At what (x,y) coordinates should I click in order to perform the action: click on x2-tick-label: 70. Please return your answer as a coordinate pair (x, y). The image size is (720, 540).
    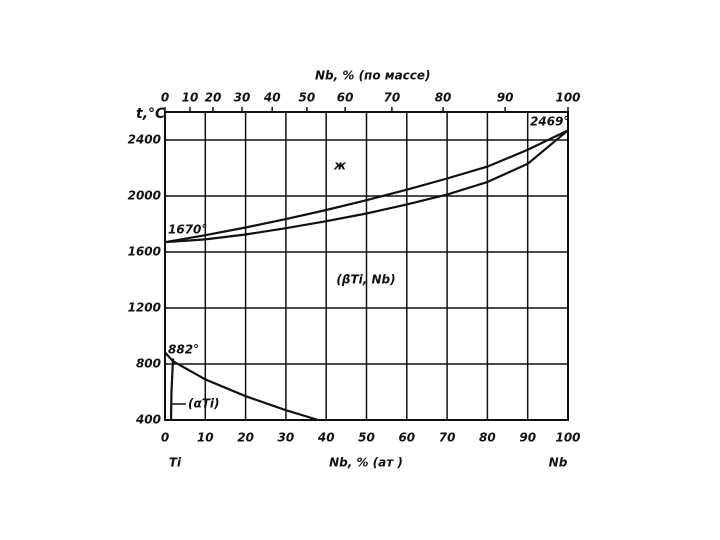
    Looking at the image, I should click on (392, 98).